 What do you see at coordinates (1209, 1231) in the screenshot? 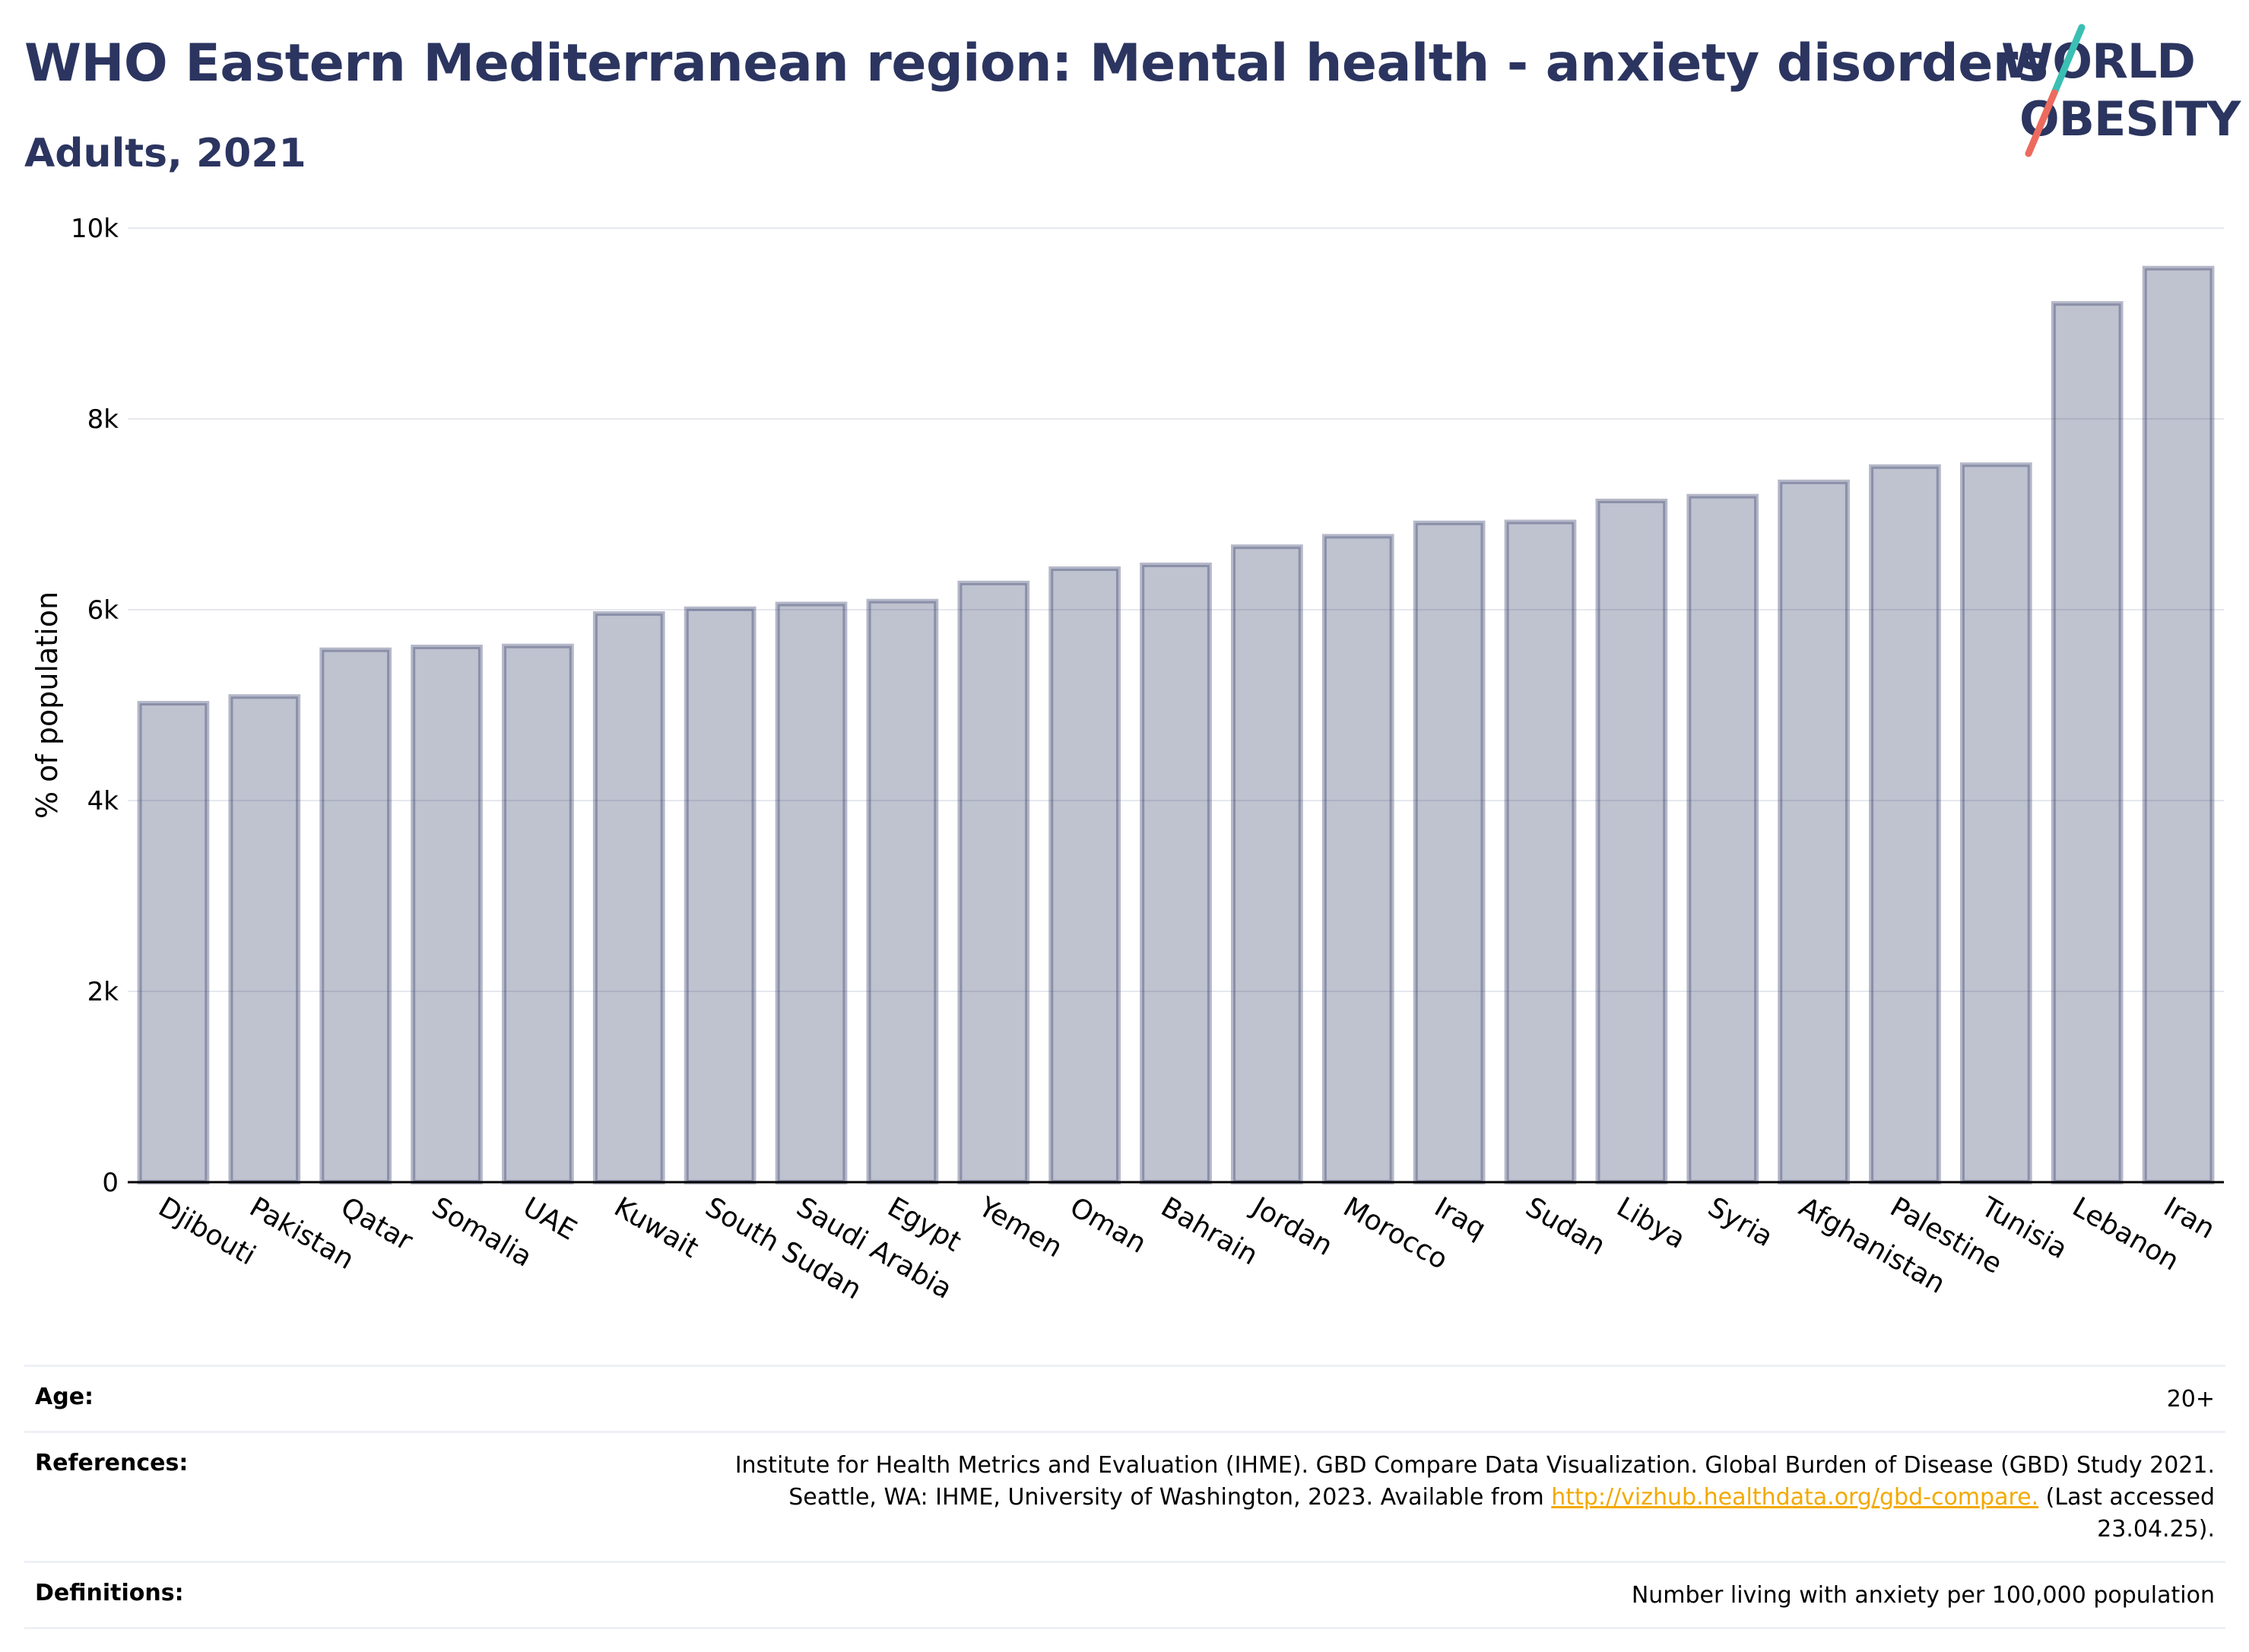
I see `x-tick-label: Bahrain` at bounding box center [1209, 1231].